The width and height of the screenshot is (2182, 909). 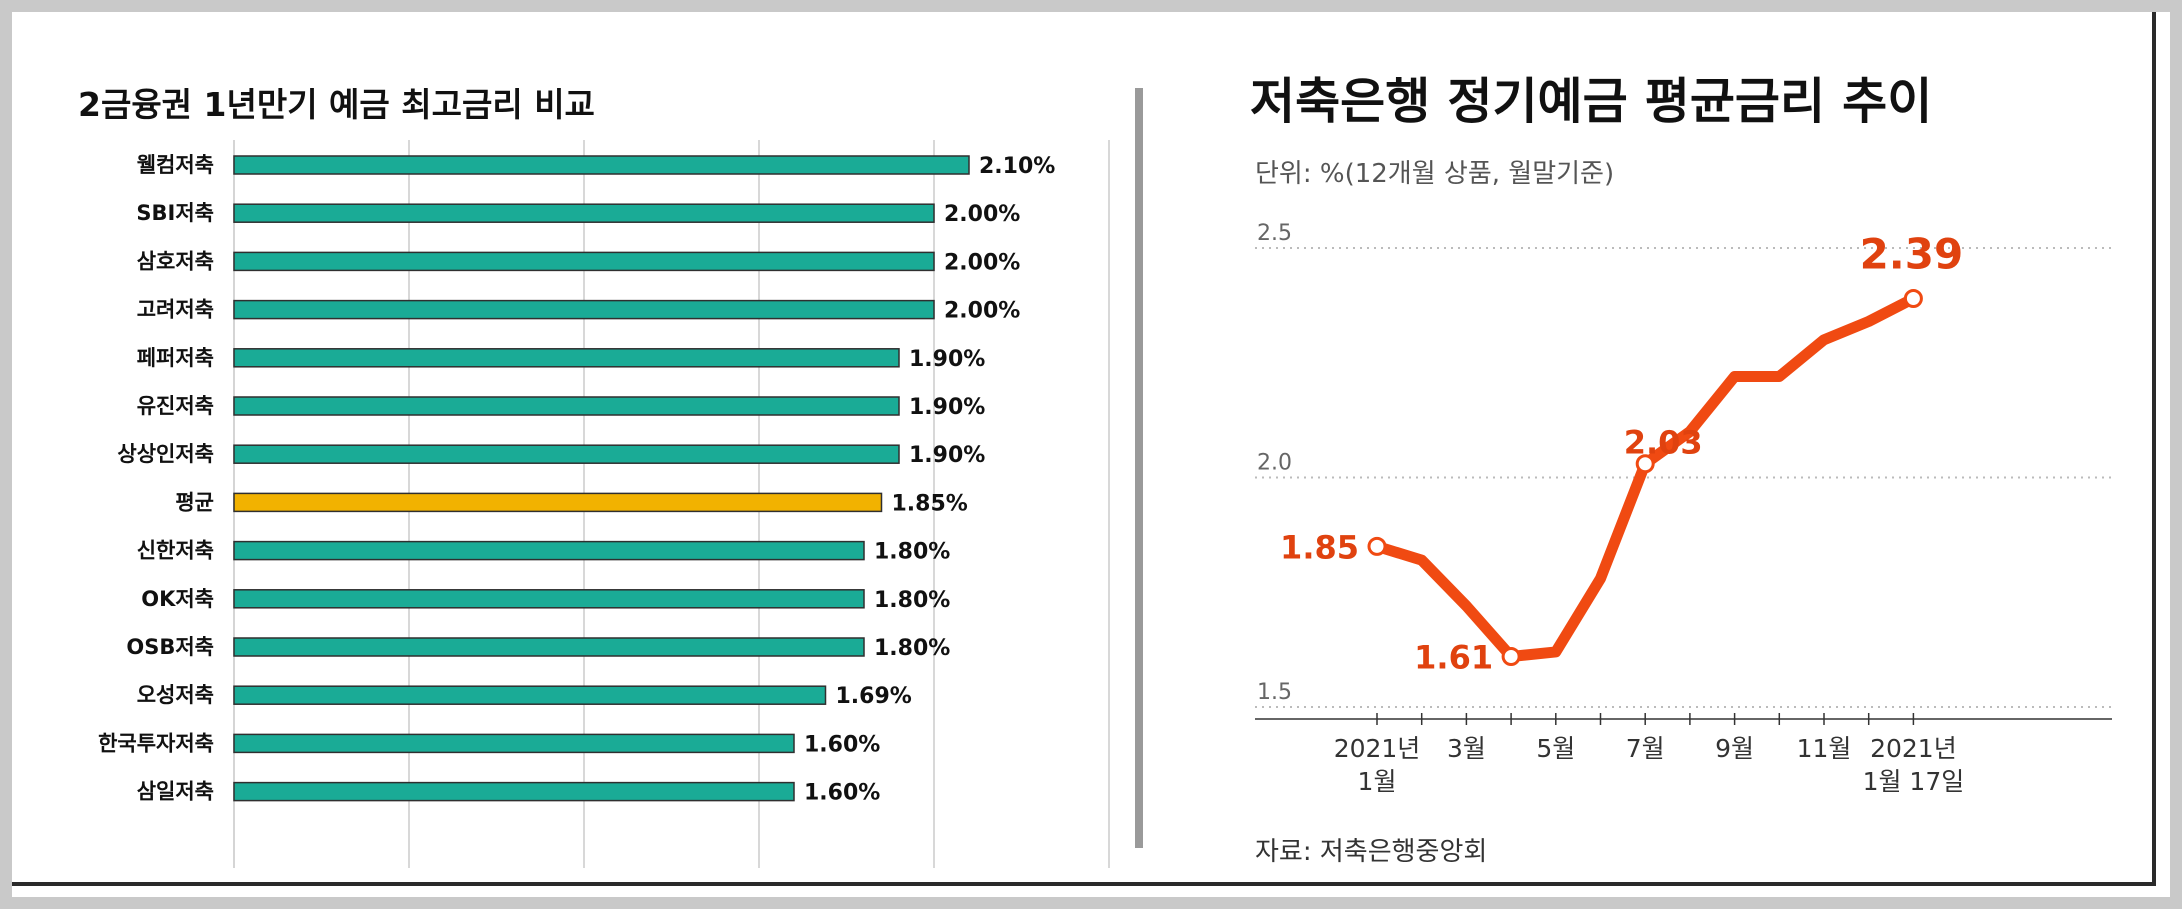 What do you see at coordinates (1274, 692) in the screenshot?
I see `line-y-tick-label: 1.5` at bounding box center [1274, 692].